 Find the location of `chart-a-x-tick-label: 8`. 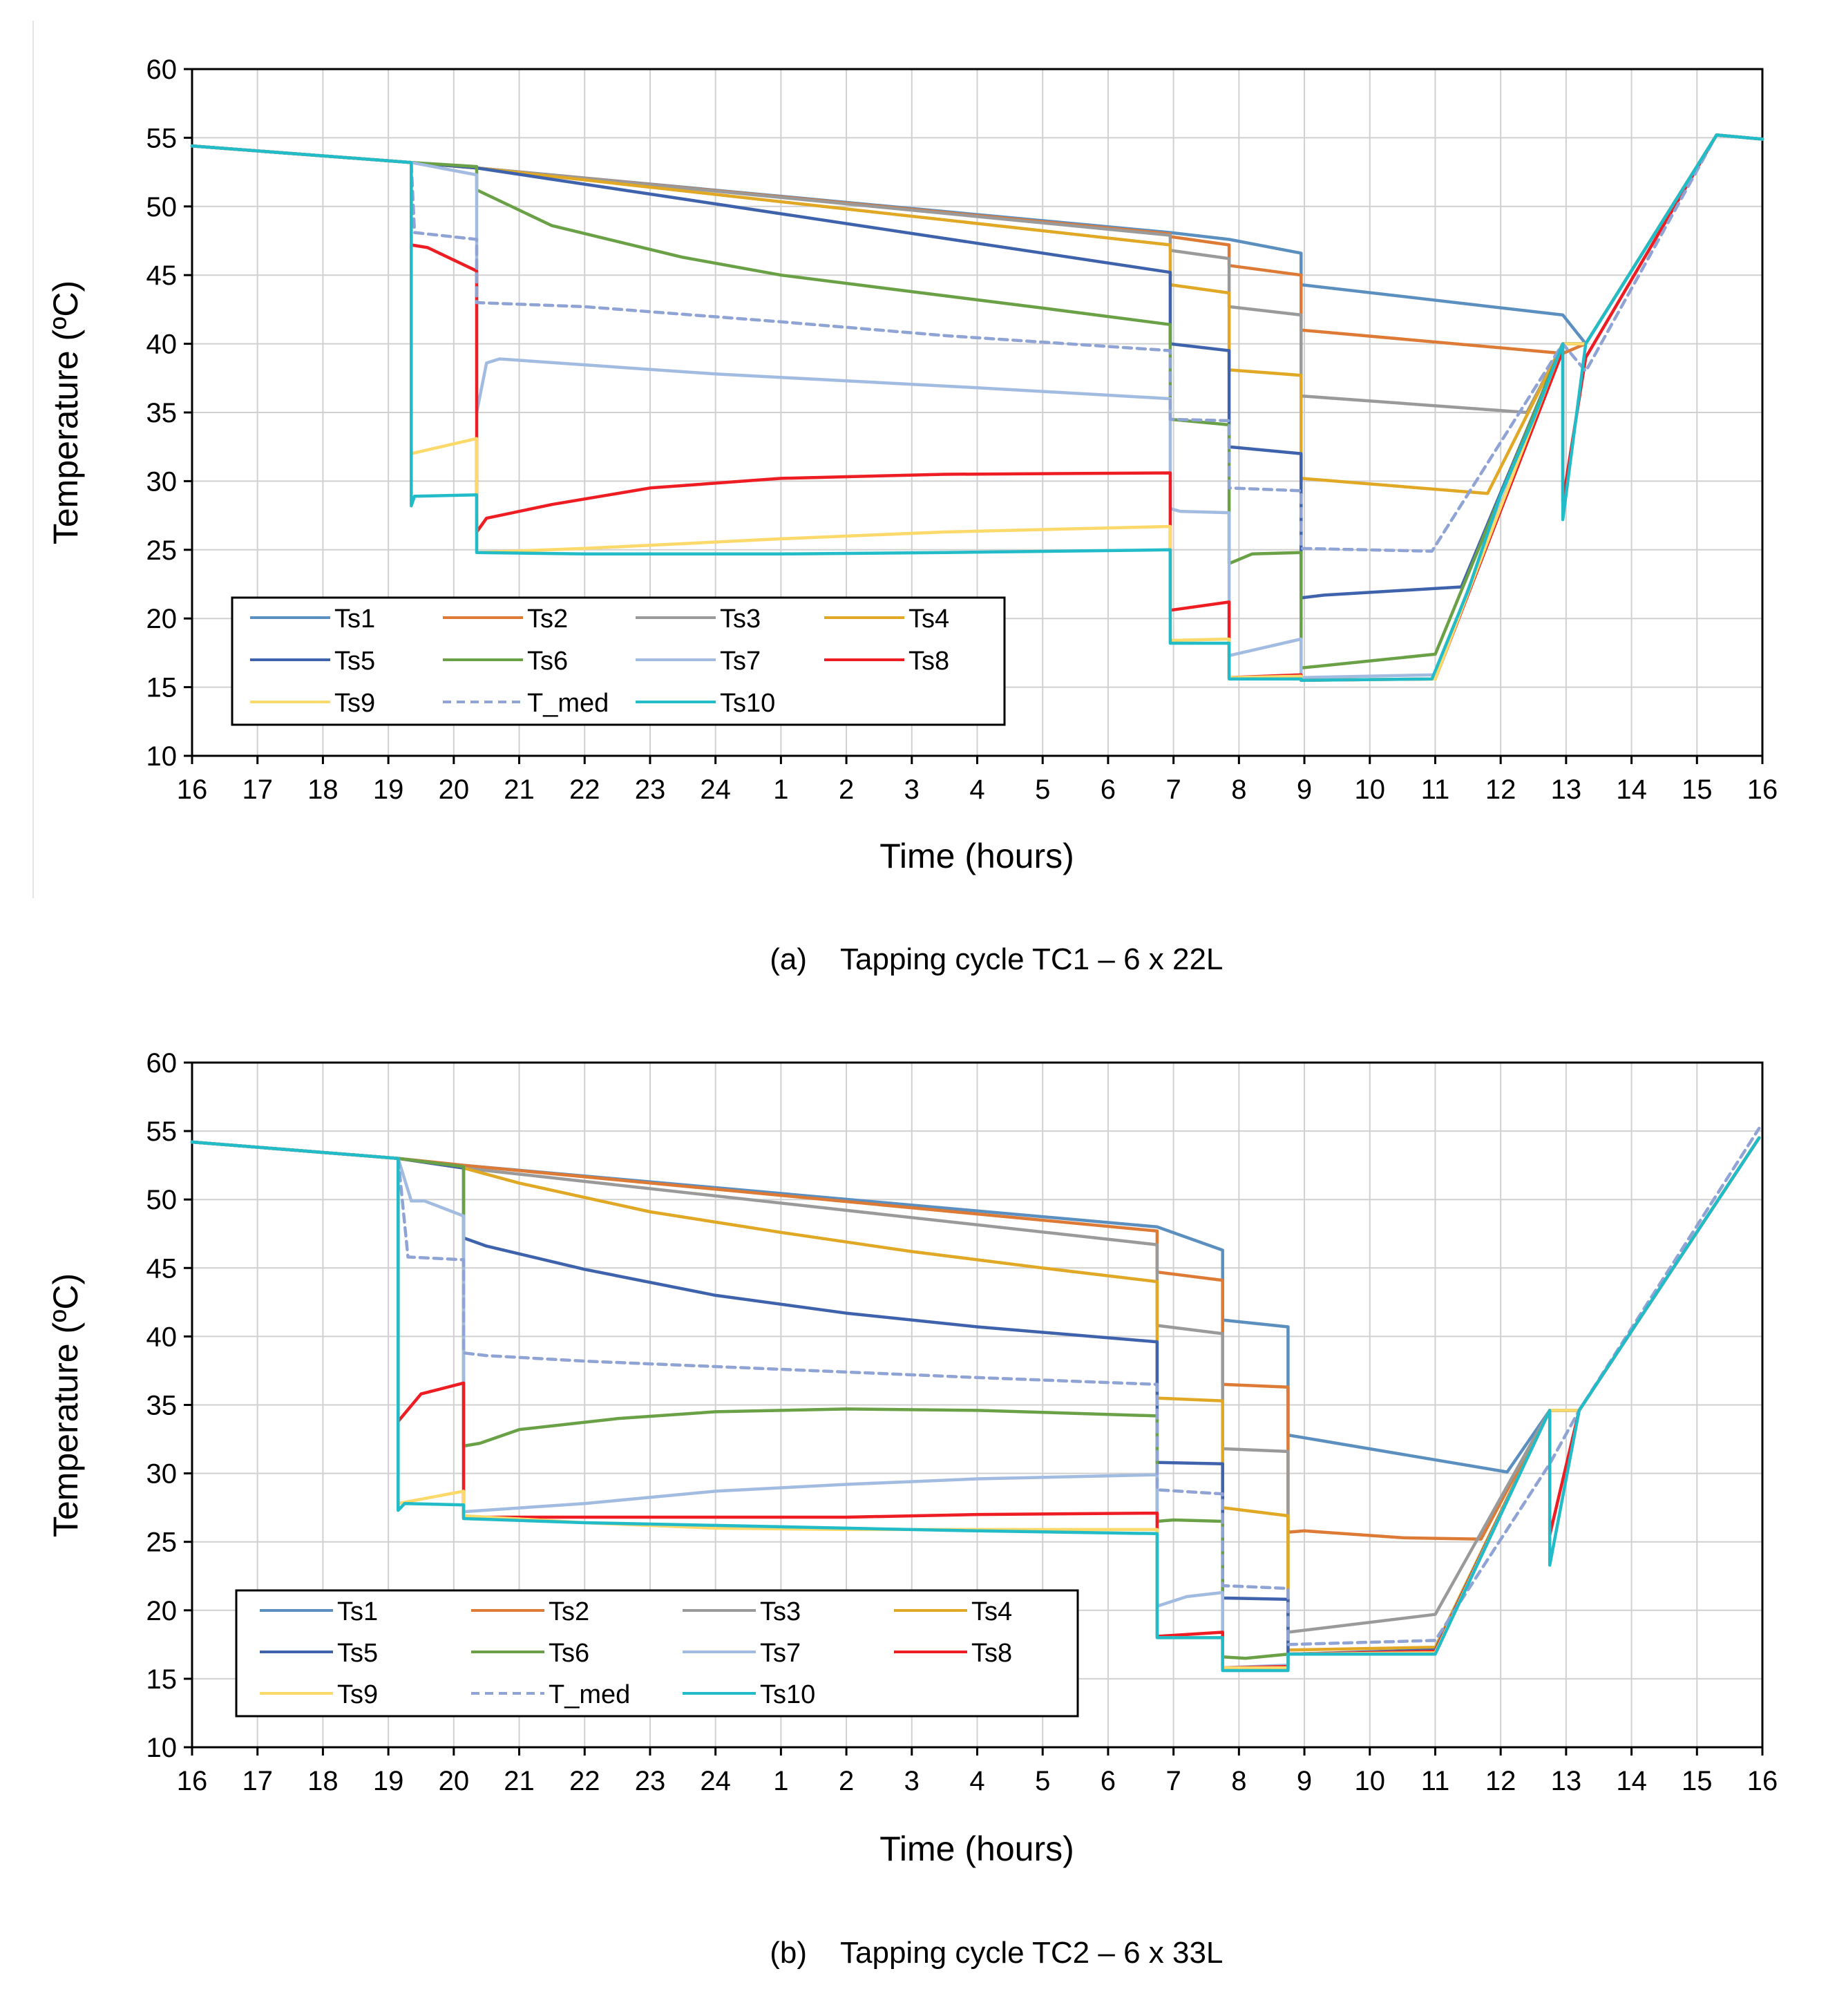

chart-a-x-tick-label: 8 is located at coordinates (1238, 789).